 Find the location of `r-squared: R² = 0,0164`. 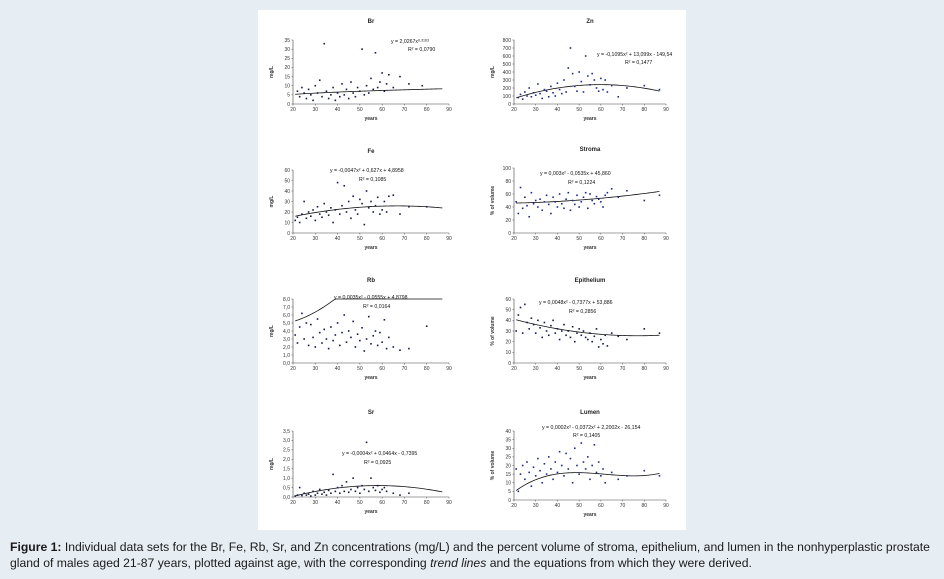

r-squared: R² = 0,0164 is located at coordinates (376, 307).